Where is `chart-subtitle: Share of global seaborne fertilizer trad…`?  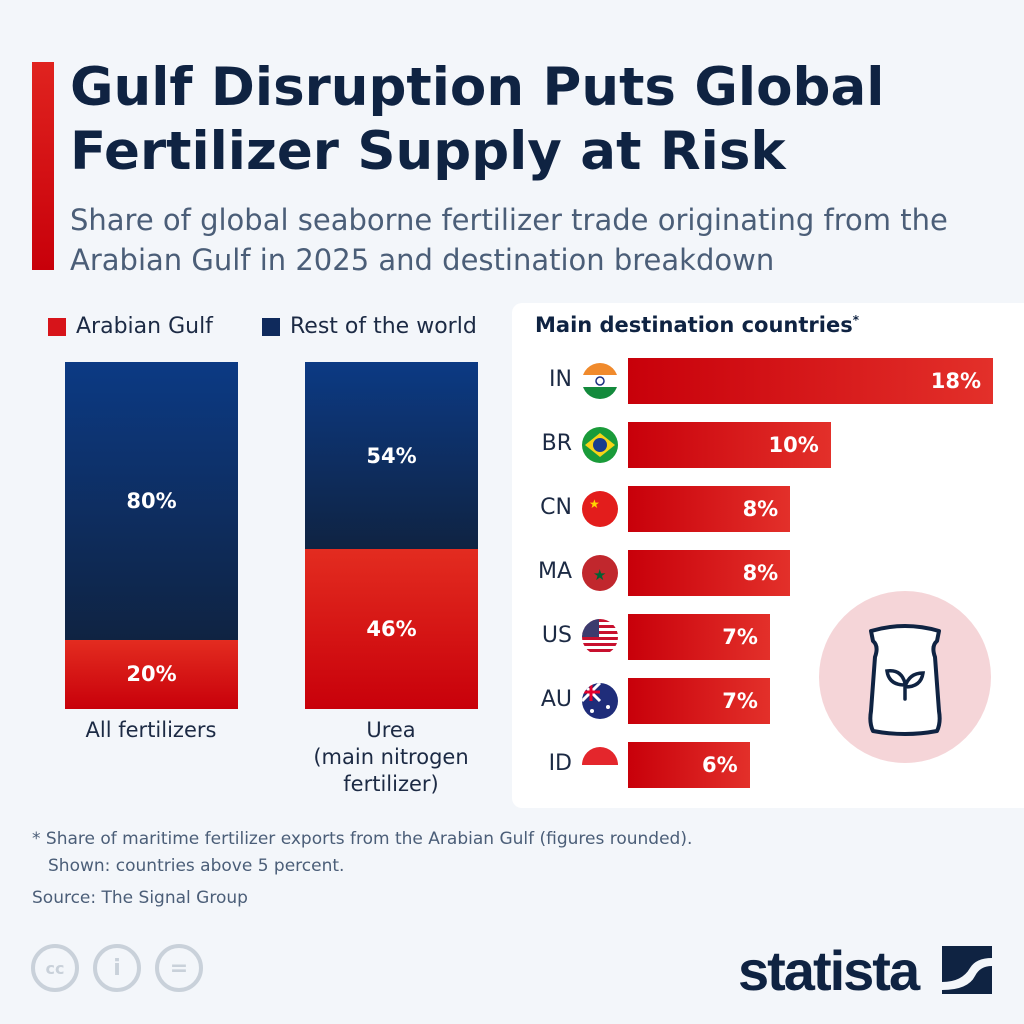
chart-subtitle: Share of global seaborne fertilizer trad… is located at coordinates (509, 240).